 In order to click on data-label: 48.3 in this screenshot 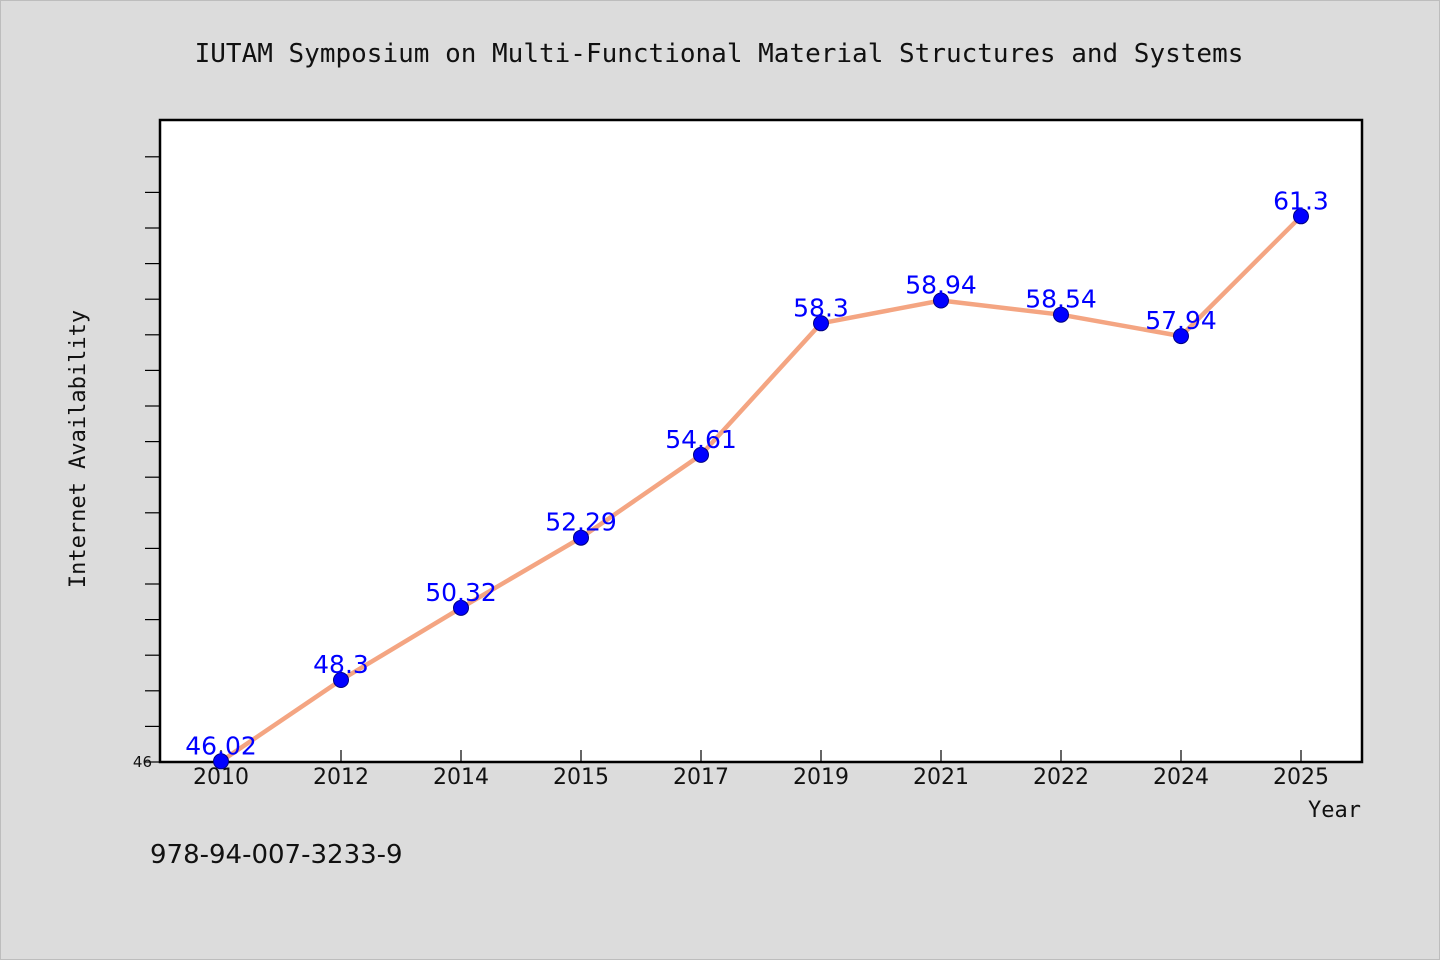, I will do `click(341, 664)`.